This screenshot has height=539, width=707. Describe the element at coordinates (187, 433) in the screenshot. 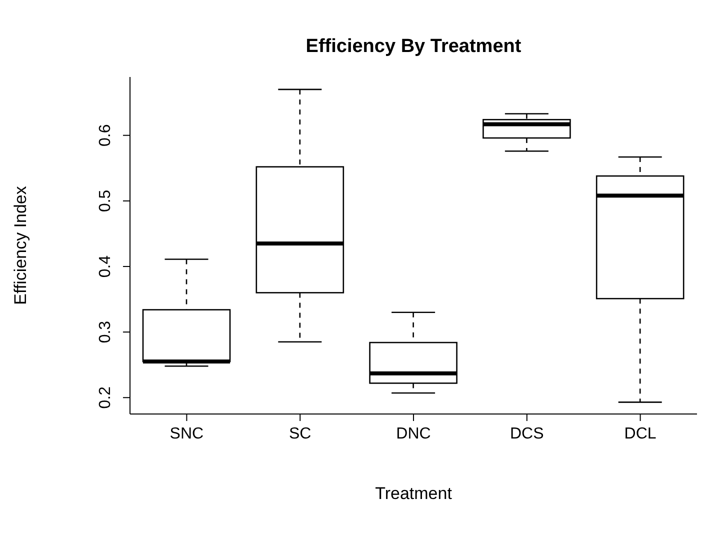

I see `x-tick-label: SNC` at that location.